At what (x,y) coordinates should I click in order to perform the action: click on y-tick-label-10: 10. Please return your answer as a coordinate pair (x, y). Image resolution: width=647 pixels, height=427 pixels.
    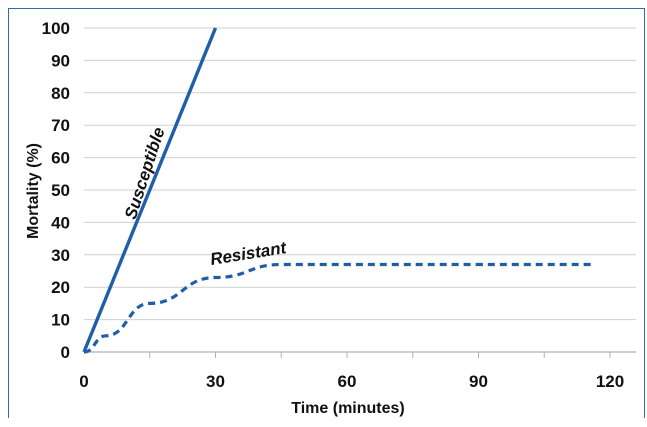
    Looking at the image, I should click on (60, 320).